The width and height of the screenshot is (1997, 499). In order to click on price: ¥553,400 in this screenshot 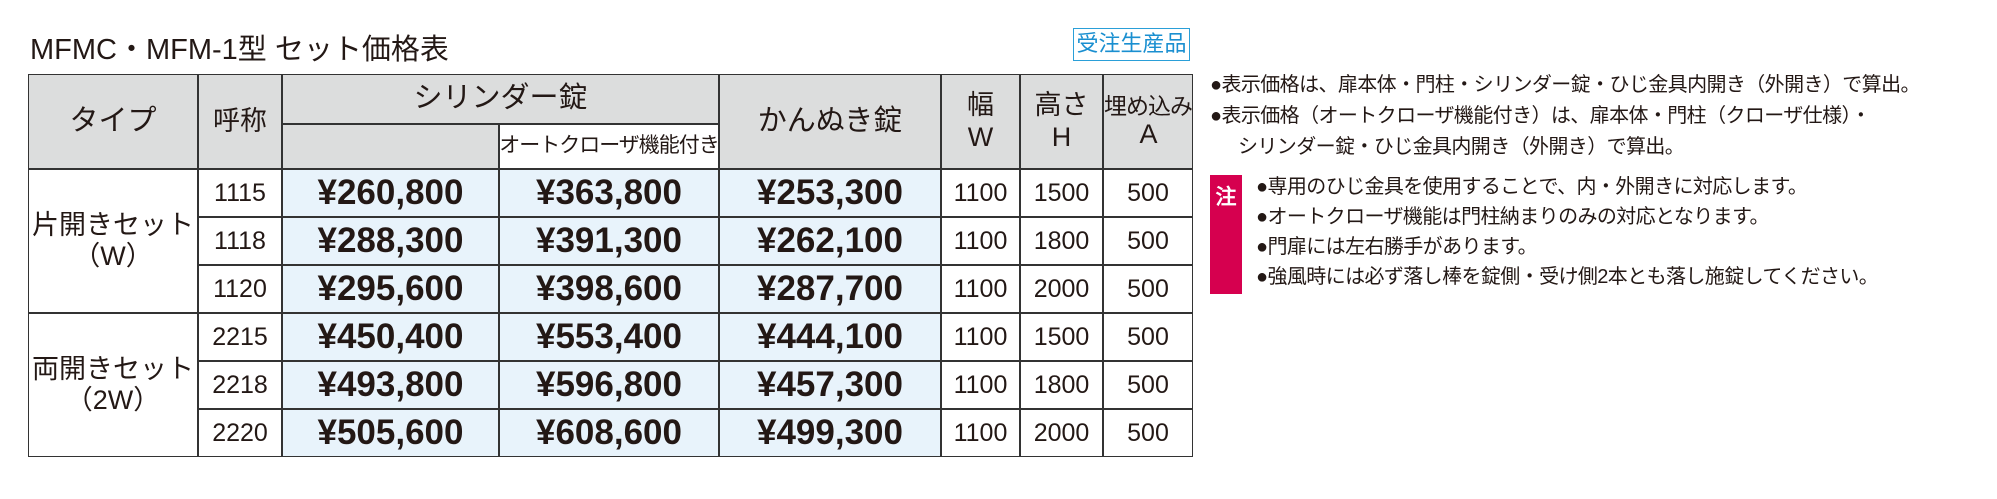, I will do `click(609, 336)`.